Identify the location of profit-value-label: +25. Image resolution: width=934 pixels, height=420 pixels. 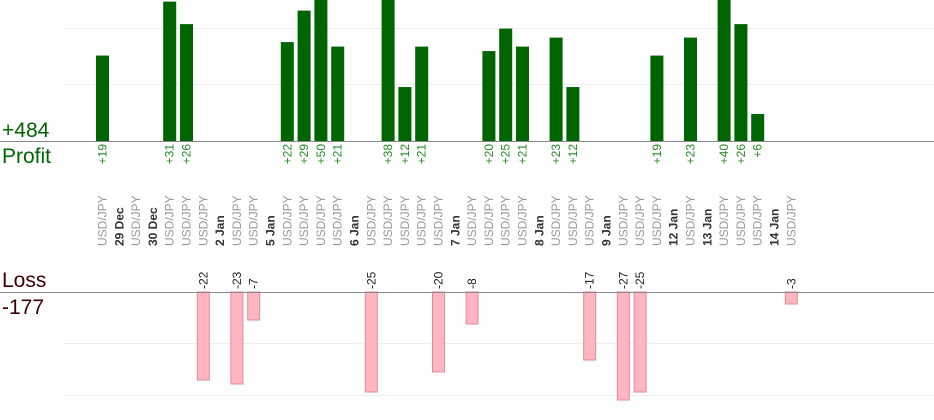
(506, 154).